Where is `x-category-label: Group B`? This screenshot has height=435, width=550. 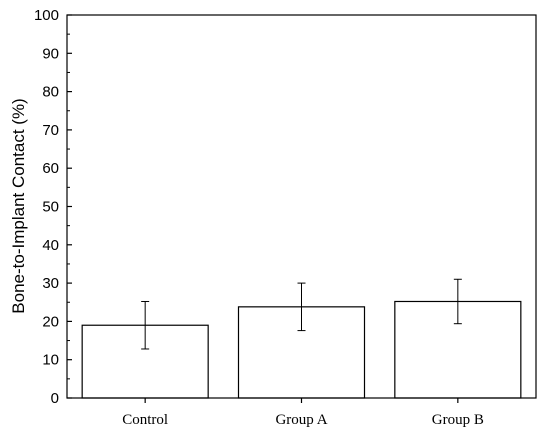
x-category-label: Group B is located at coordinates (458, 420).